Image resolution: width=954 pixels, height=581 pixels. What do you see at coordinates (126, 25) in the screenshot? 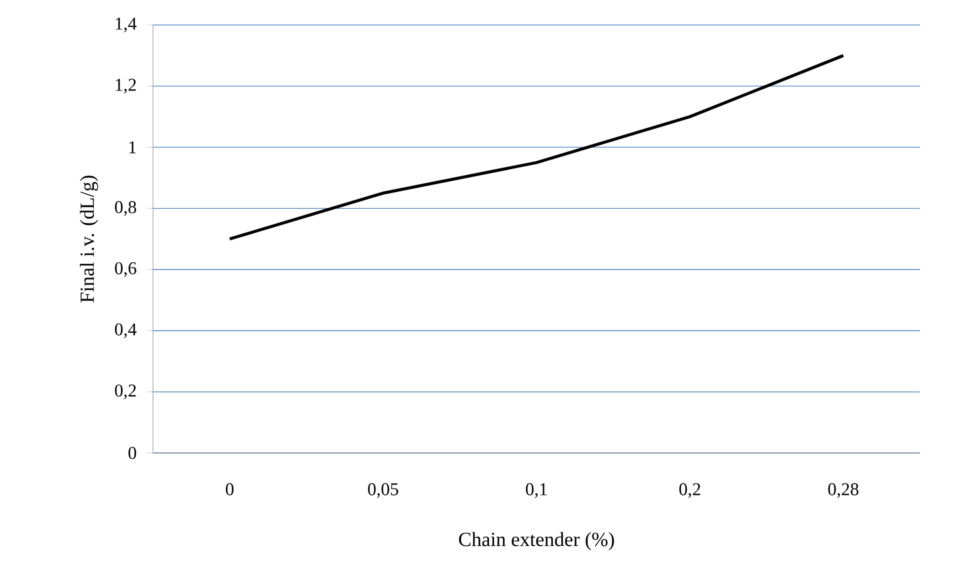
I see `y-tick-label: 1,4` at bounding box center [126, 25].